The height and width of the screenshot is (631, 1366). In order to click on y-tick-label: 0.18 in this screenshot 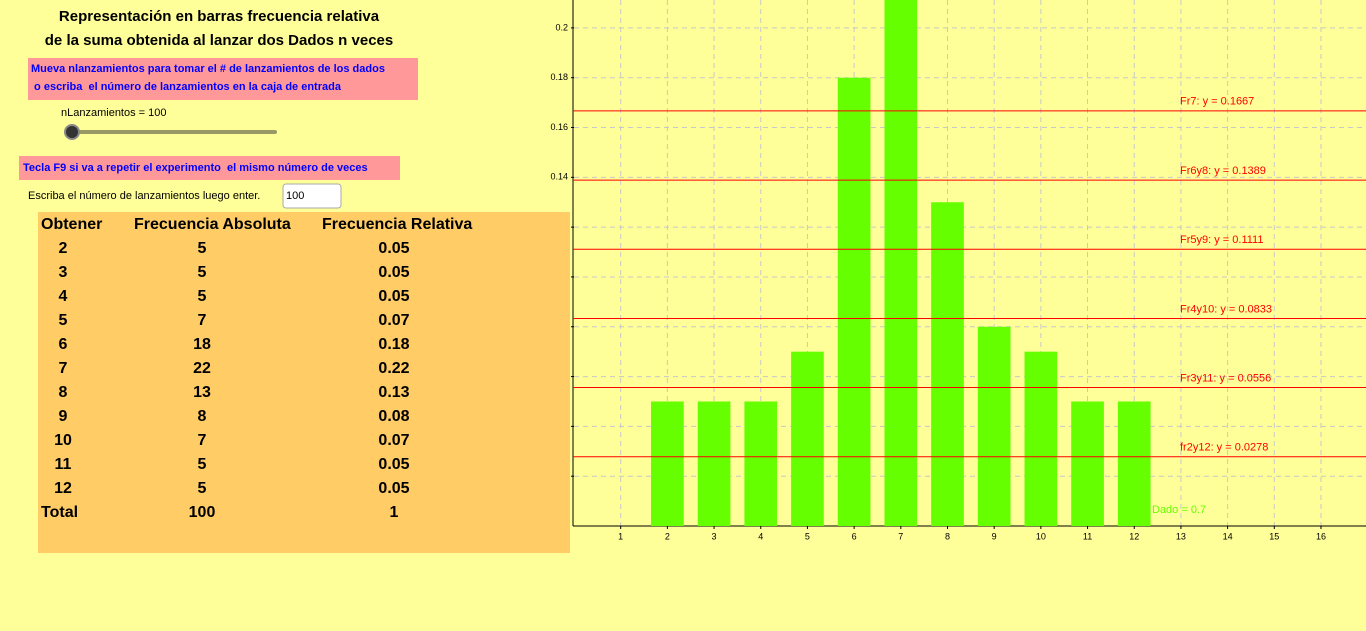, I will do `click(559, 77)`.